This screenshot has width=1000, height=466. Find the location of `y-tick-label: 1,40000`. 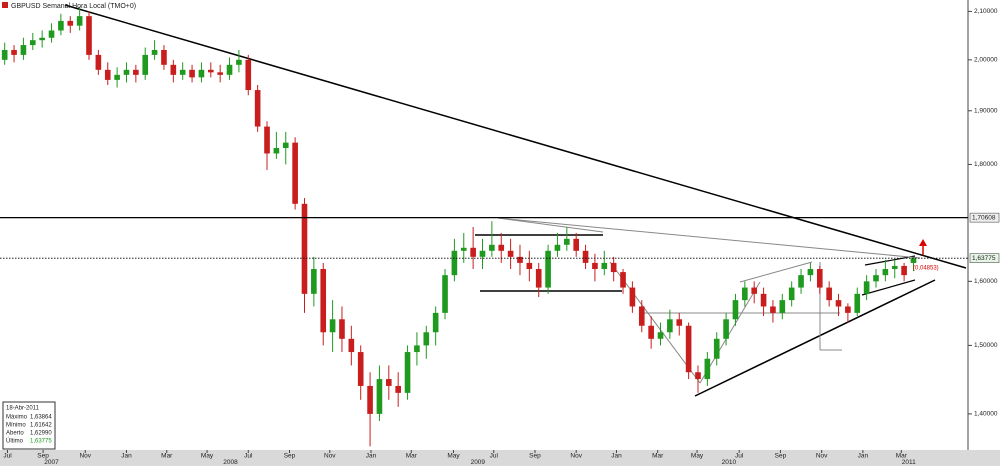

y-tick-label: 1,40000 is located at coordinates (986, 414).